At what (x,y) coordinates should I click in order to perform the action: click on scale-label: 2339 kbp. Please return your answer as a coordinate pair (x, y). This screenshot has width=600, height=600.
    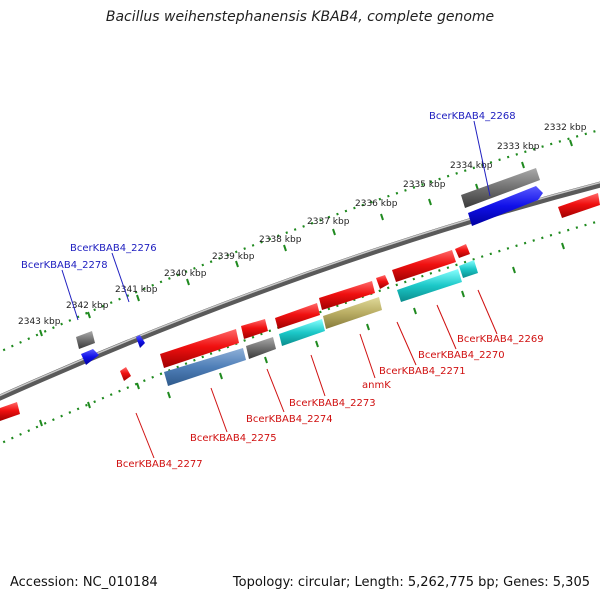
    Looking at the image, I should click on (233, 257).